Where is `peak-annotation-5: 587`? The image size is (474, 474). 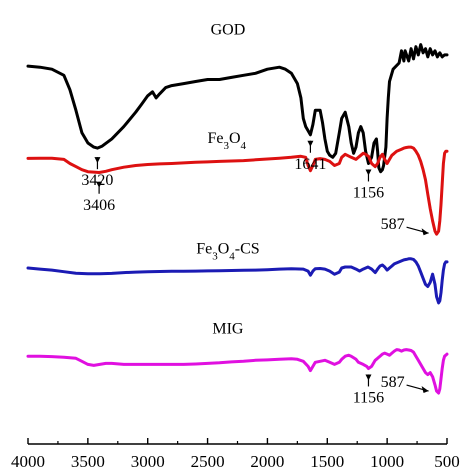
peak-annotation-5: 587 is located at coordinates (405, 226).